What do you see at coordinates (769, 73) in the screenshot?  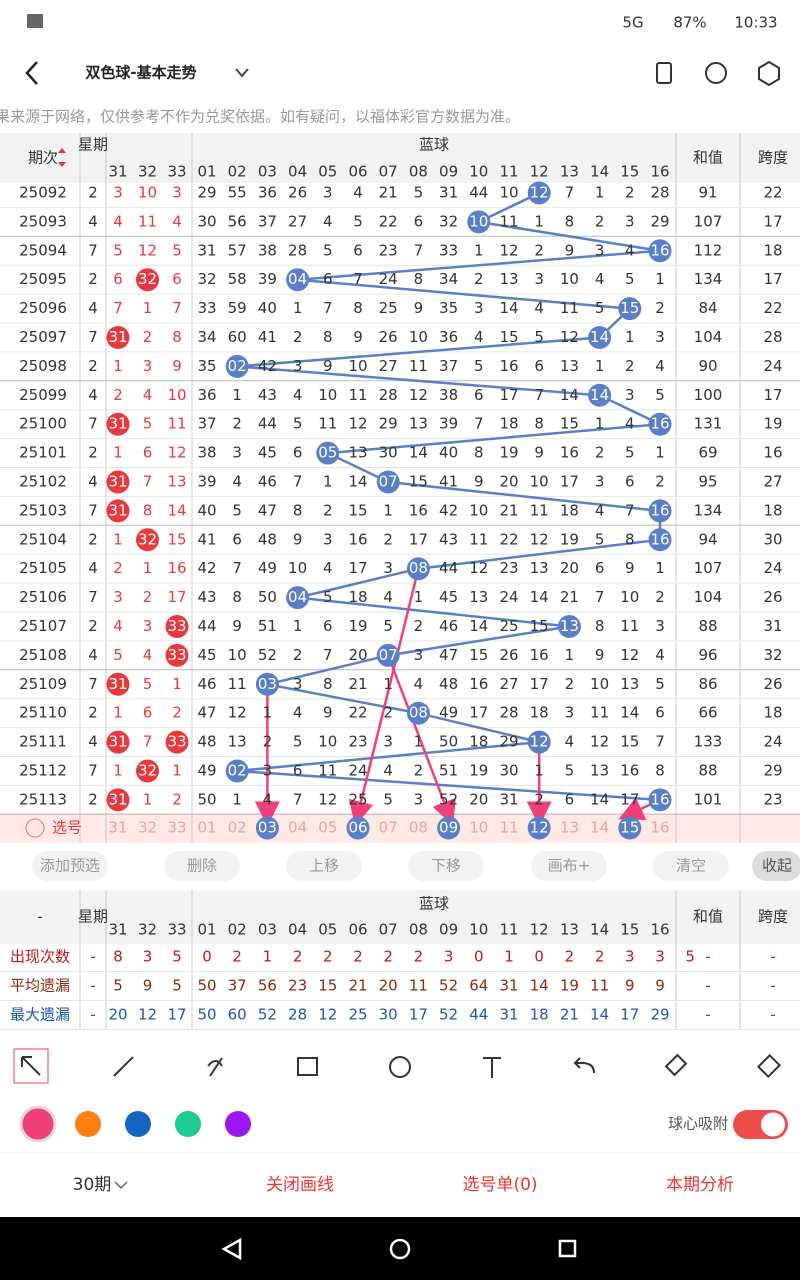 I see `settings-icon` at bounding box center [769, 73].